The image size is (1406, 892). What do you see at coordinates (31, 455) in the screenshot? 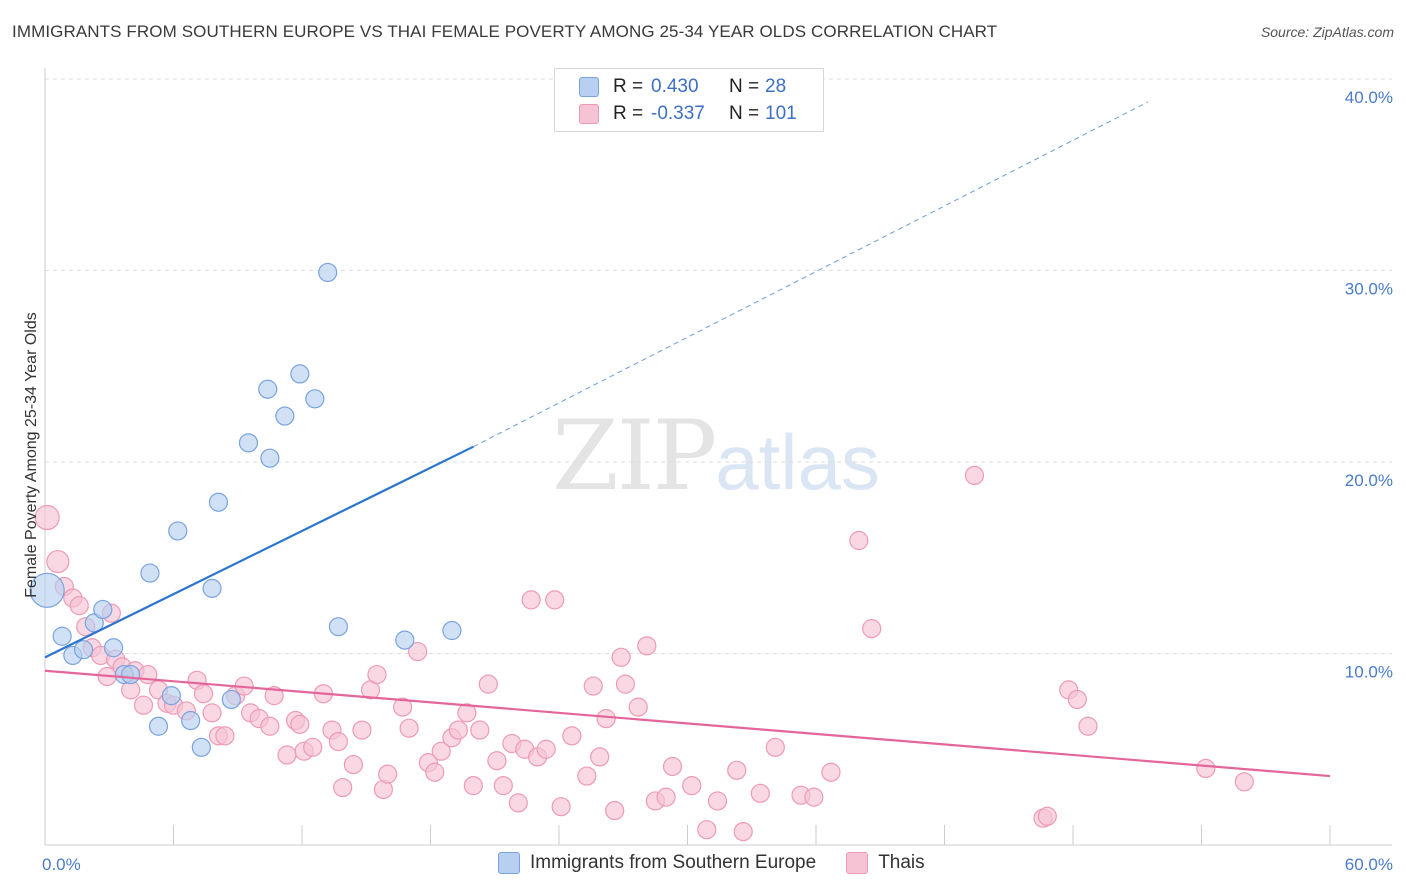
I see `y-axis-title: Female Poverty Among 25-34 Year Olds` at bounding box center [31, 455].